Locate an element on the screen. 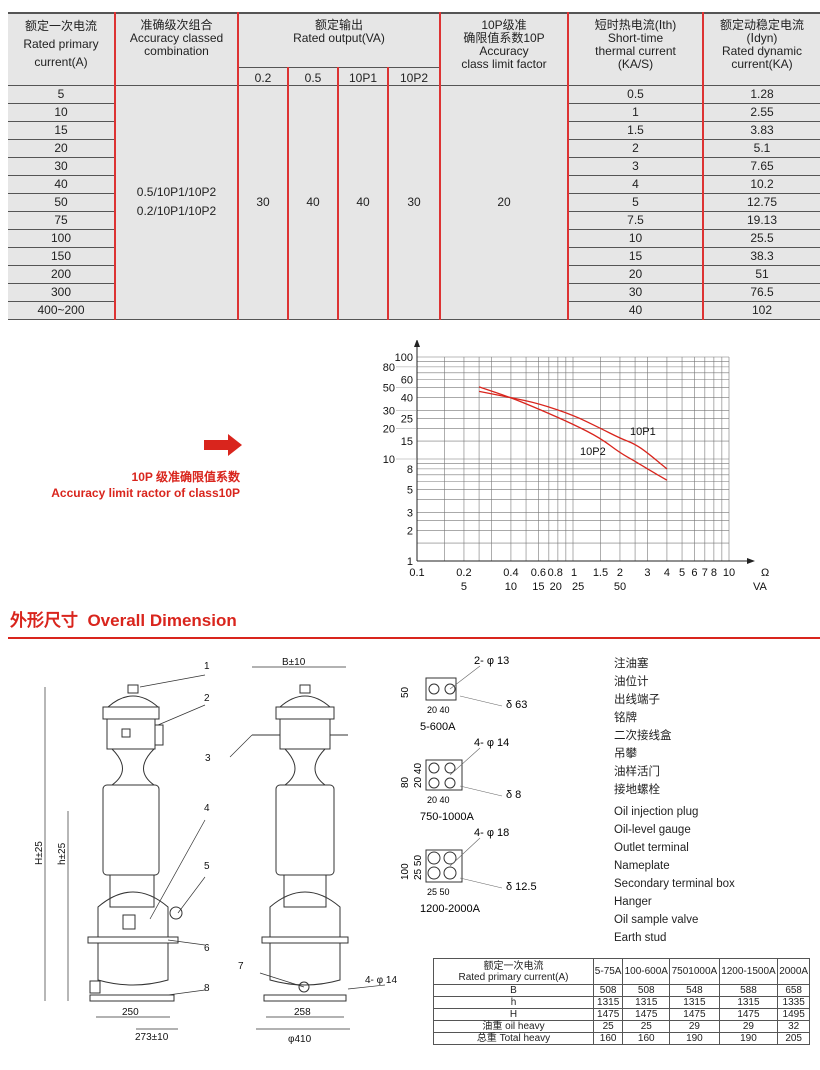 The image size is (820, 1070). cell-primary-current: 5 is located at coordinates (62, 94).